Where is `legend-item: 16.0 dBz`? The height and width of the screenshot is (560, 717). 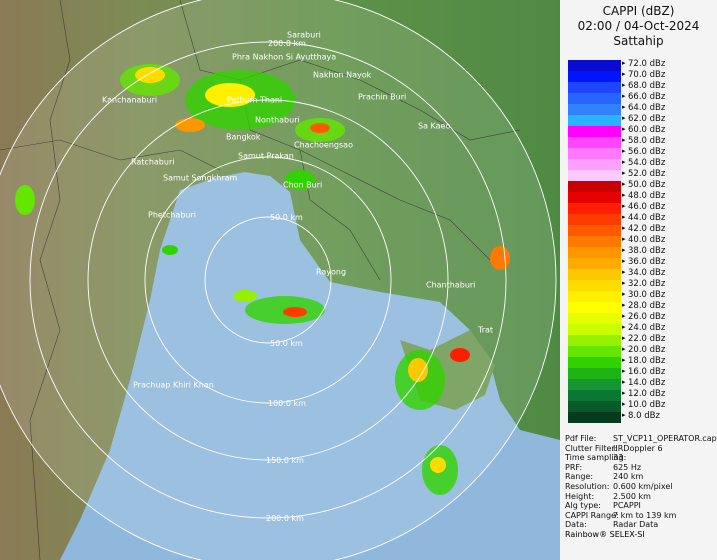
legend-item: 16.0 dBz is located at coordinates (642, 373).